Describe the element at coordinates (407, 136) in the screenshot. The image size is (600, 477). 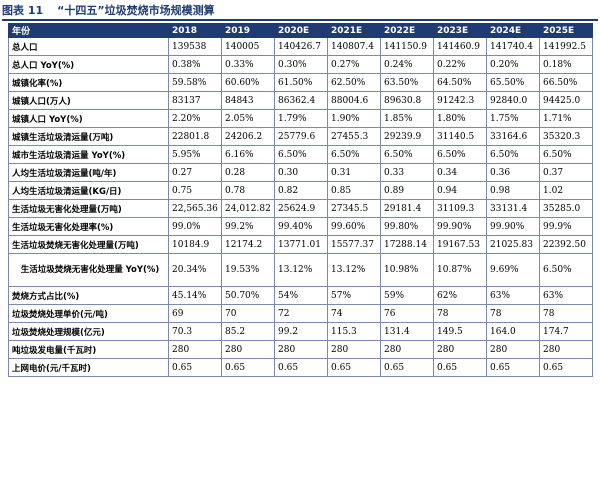
I see `table-cell: 29239.9` at that location.